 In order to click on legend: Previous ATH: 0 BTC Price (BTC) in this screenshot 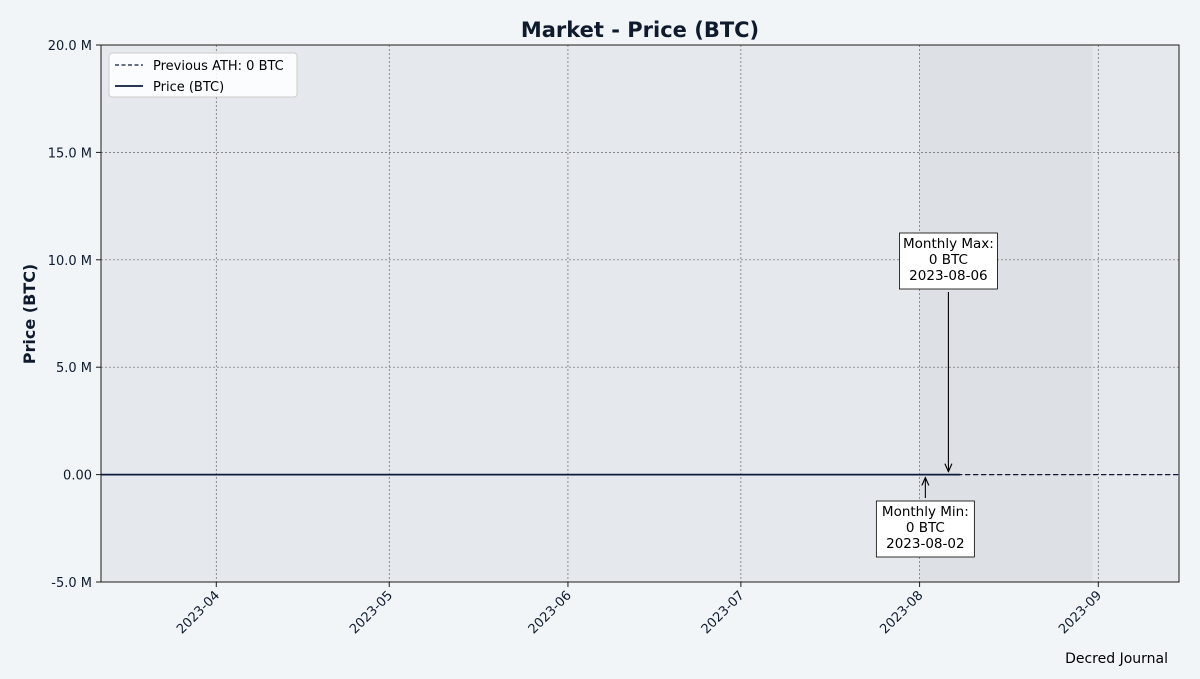, I will do `click(203, 75)`.